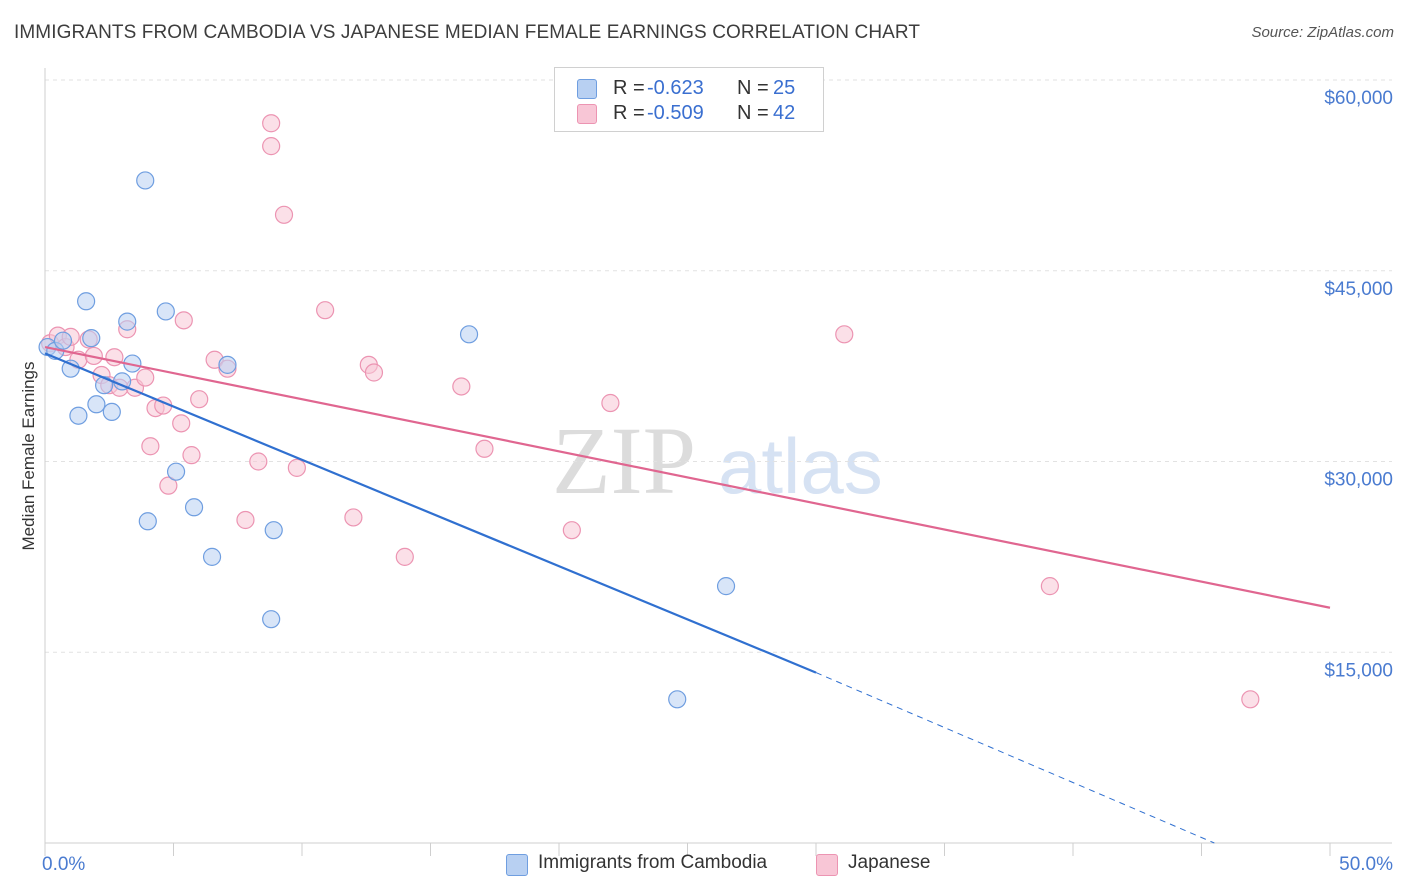 The height and width of the screenshot is (892, 1406). I want to click on legend-swatch-japanese, so click(587, 114).